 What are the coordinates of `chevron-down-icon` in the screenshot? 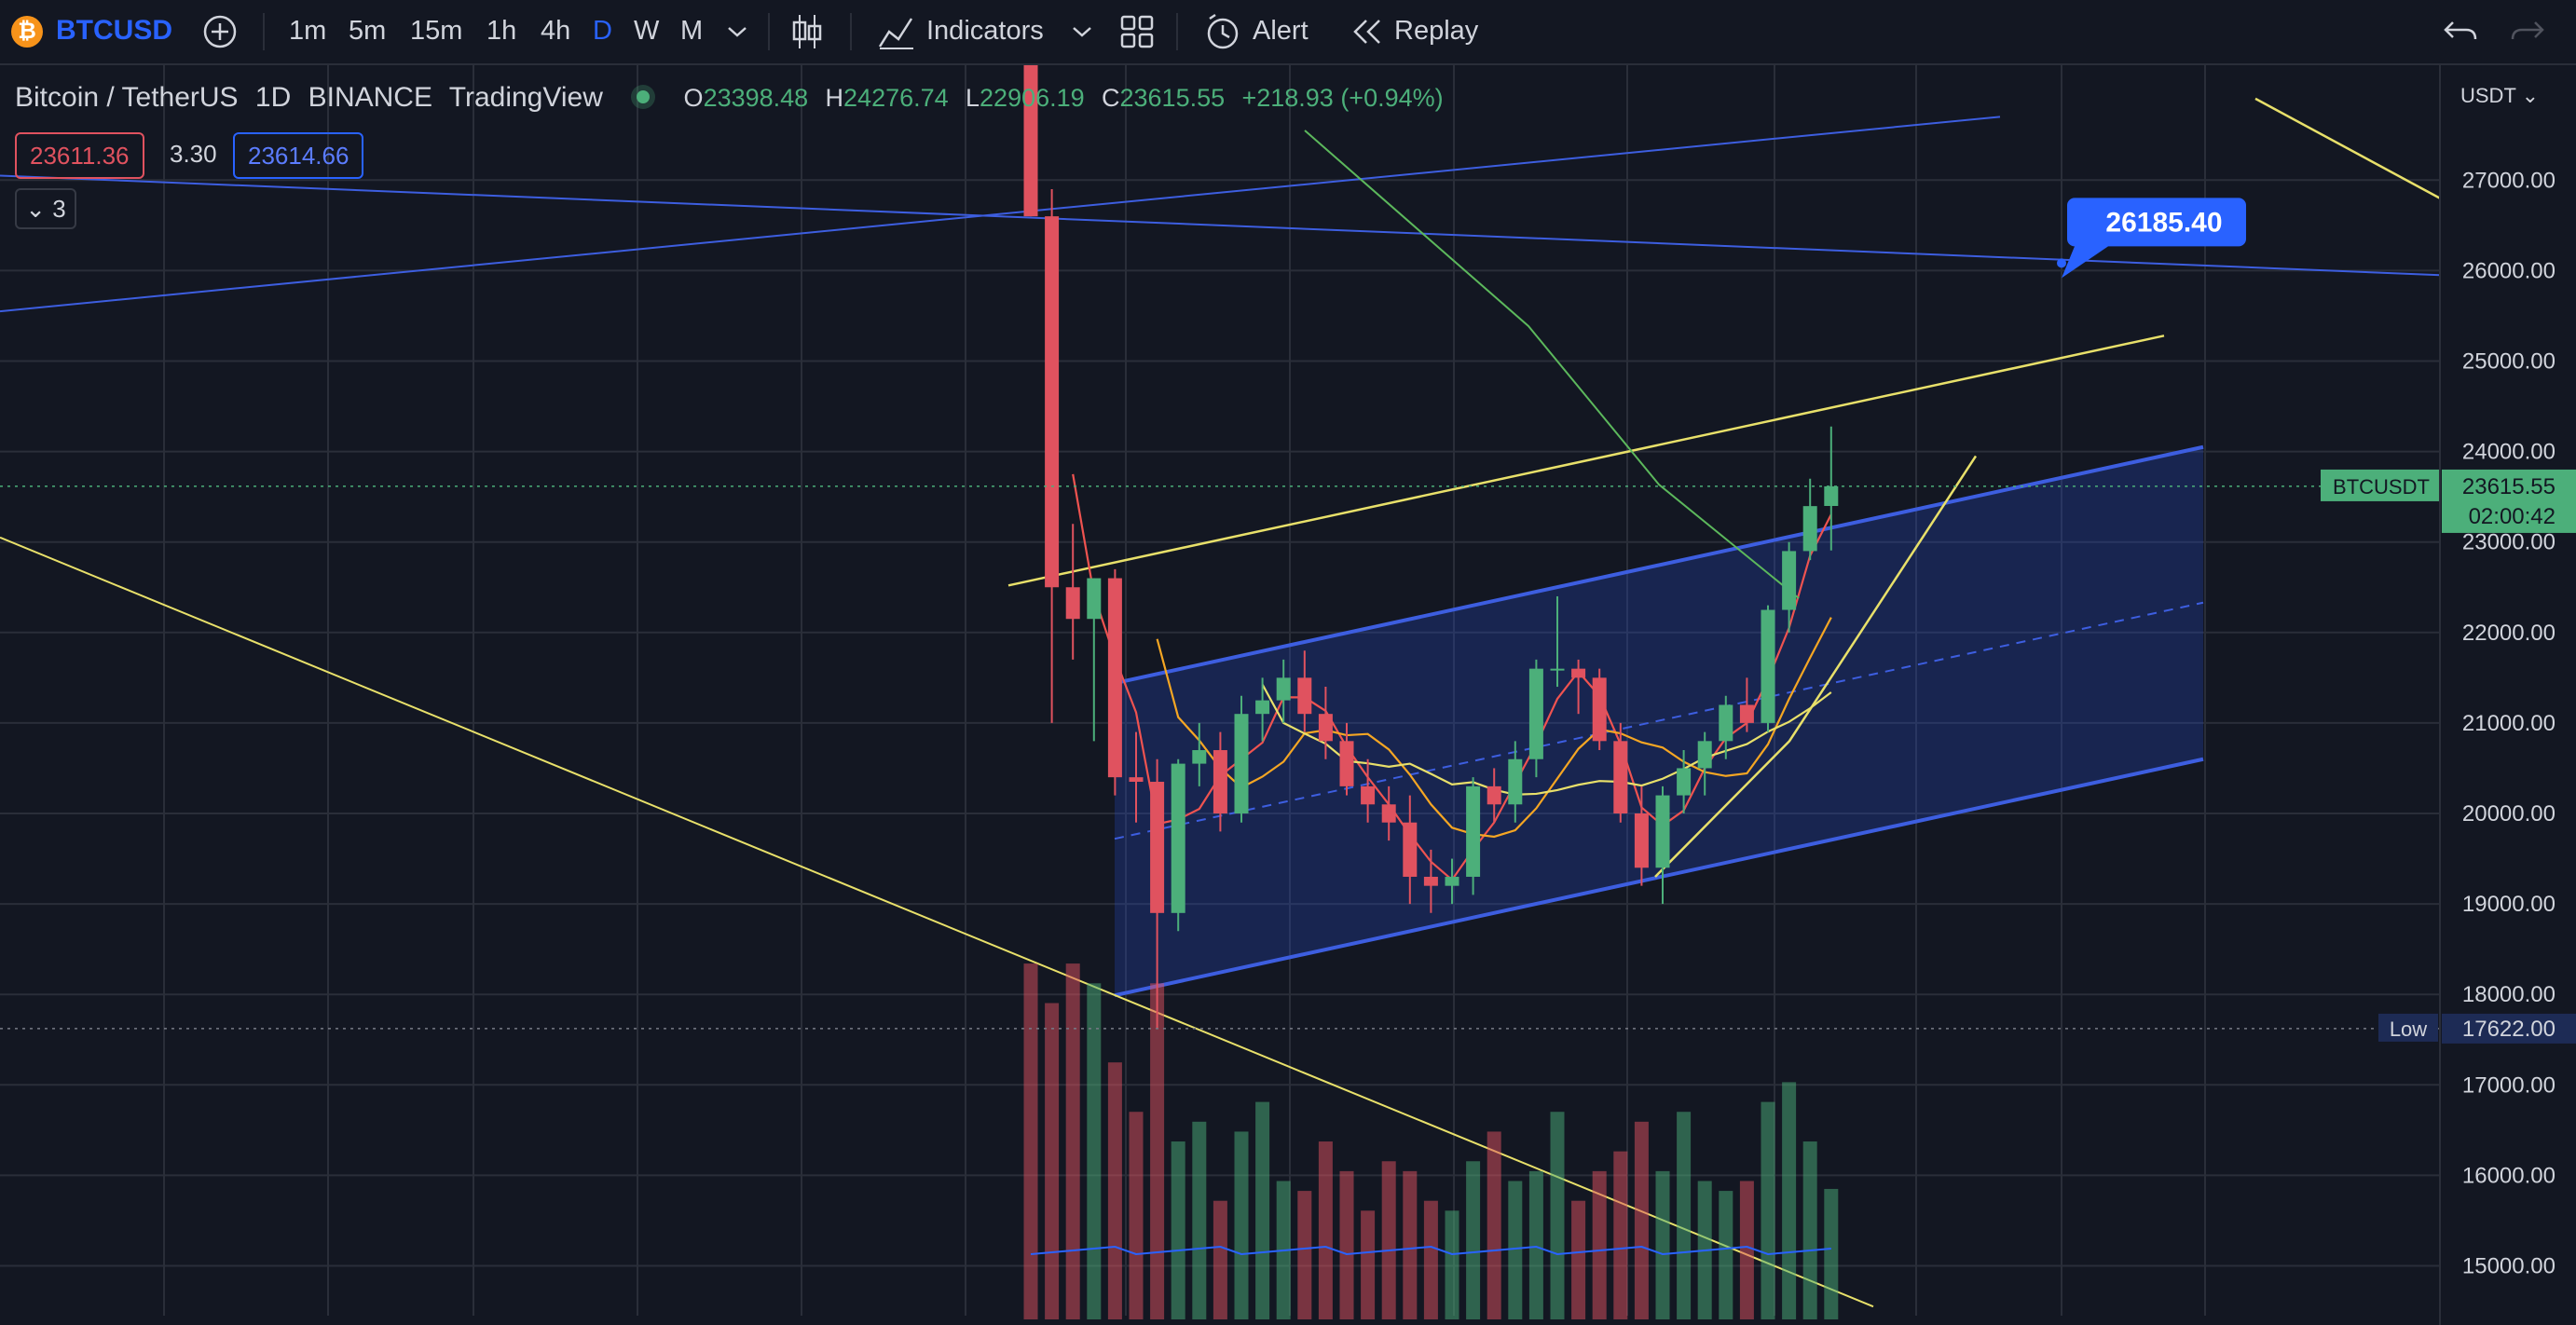 It's located at (737, 31).